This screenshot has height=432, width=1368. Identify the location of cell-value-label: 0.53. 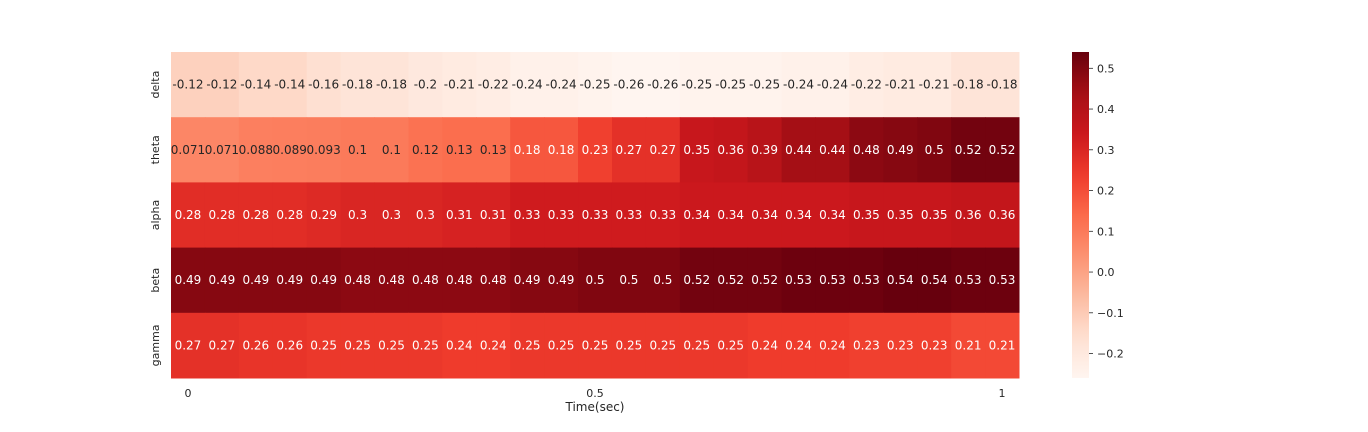
(866, 280).